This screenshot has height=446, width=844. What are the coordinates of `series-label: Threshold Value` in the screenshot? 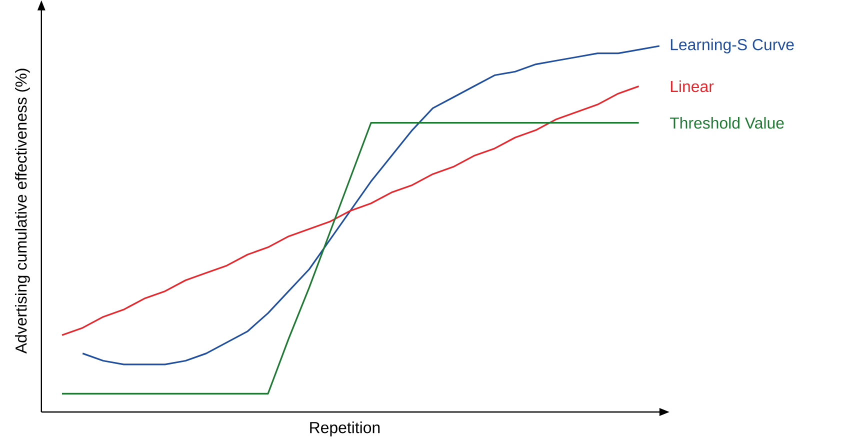 It's located at (727, 123).